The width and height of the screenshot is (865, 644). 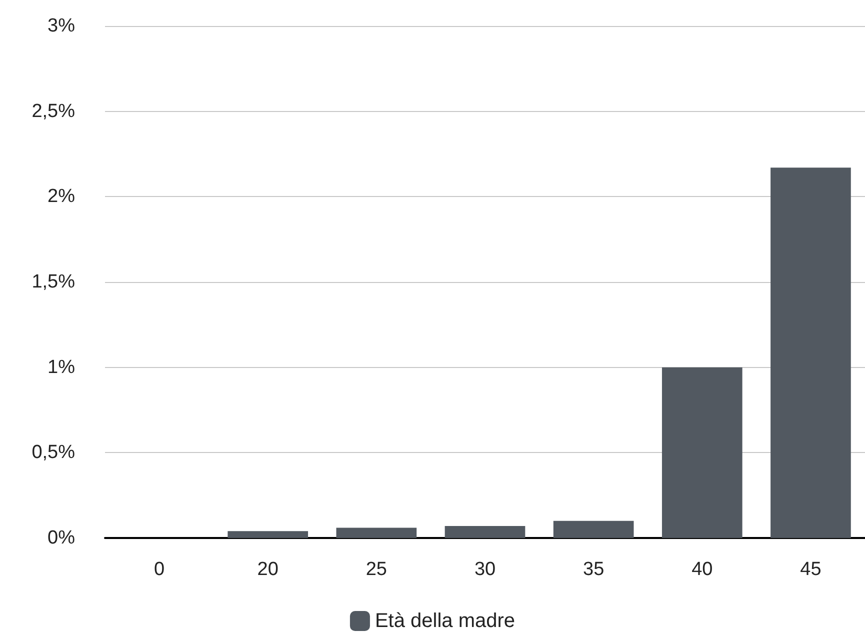 I want to click on y-tick-label: 1%, so click(x=62, y=367).